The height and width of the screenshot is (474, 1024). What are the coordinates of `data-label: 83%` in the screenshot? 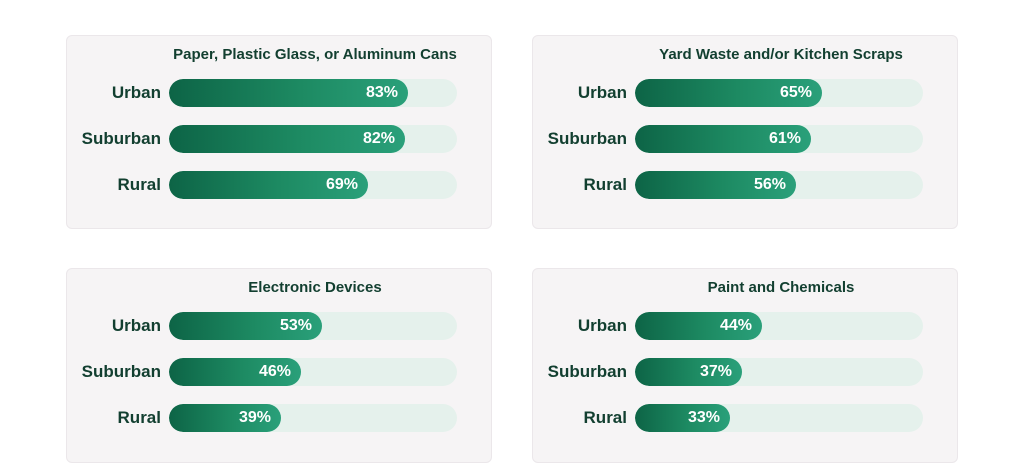 It's located at (381, 92).